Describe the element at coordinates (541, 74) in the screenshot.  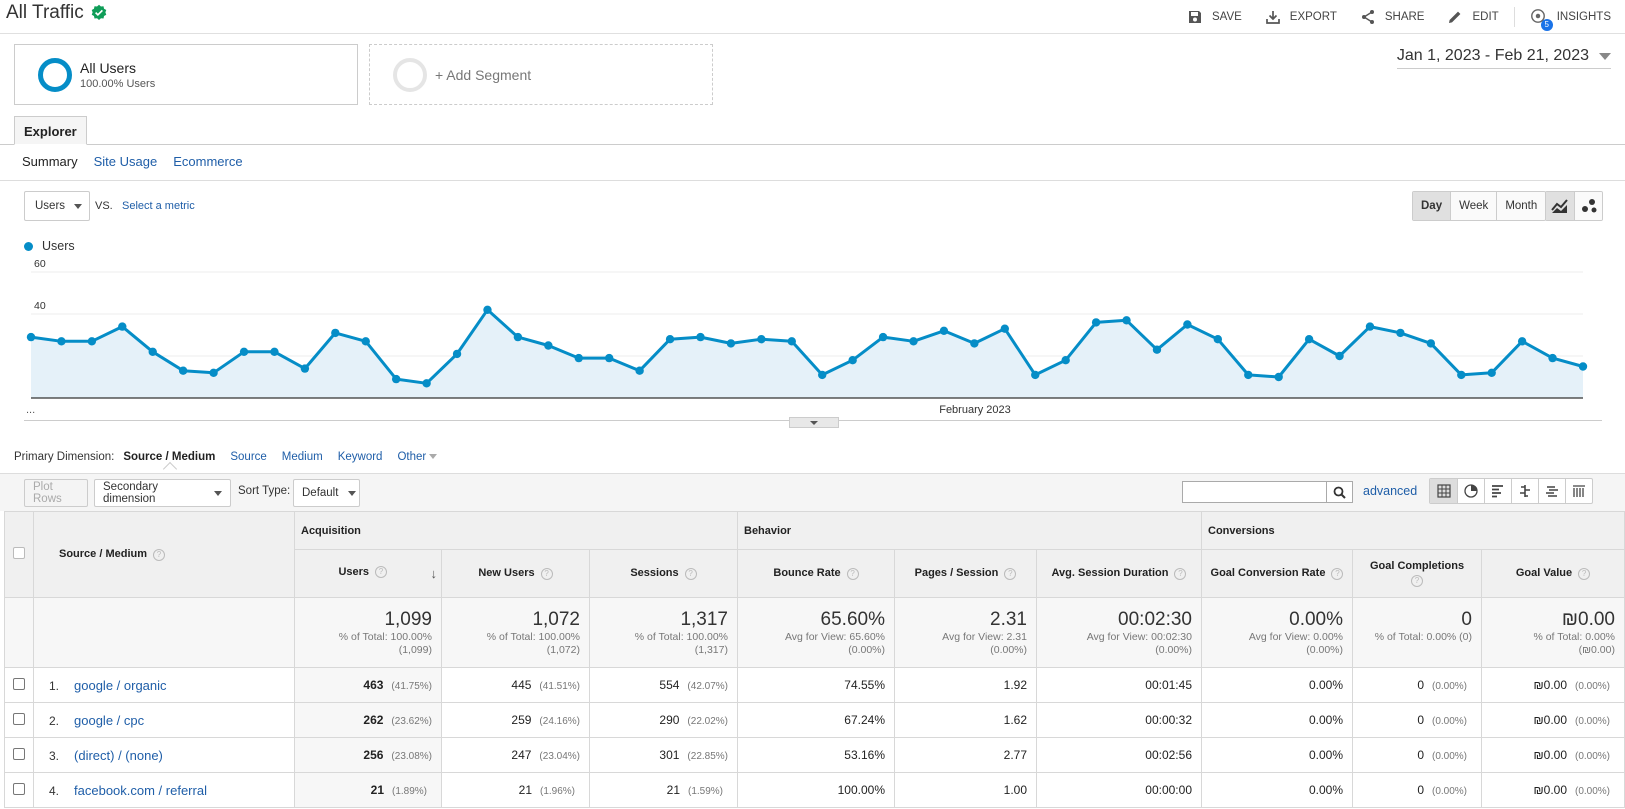
I see `add-segment-button: + Add Segment` at that location.